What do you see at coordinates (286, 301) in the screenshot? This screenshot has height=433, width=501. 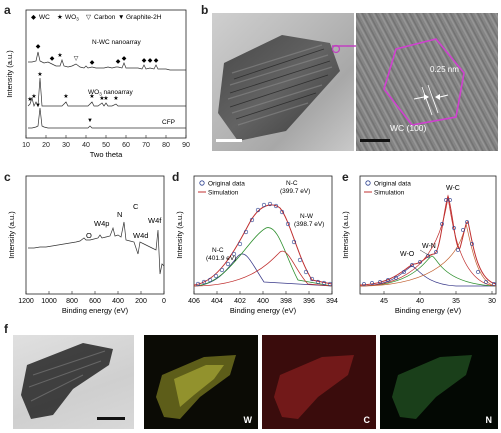 I see `n1s-xtick: 398` at bounding box center [286, 301].